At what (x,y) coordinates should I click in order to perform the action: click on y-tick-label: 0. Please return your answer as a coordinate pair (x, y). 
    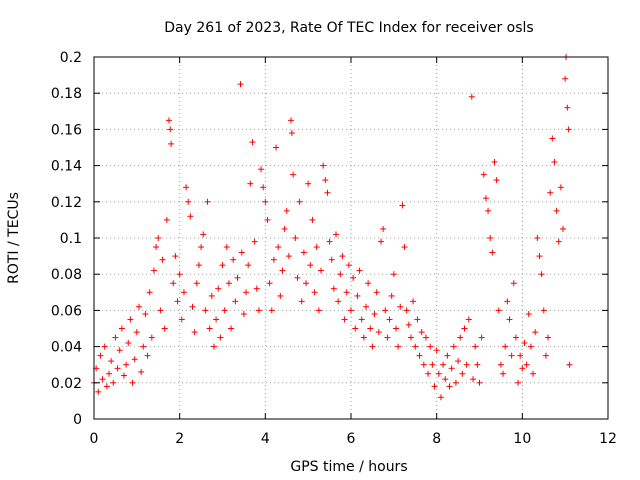
    Looking at the image, I should click on (77, 420).